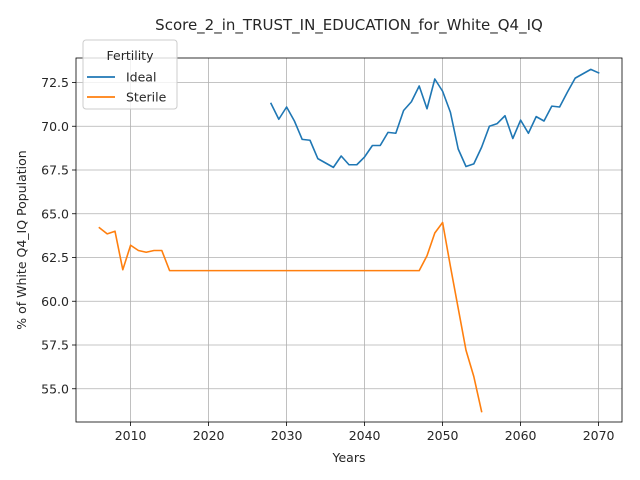  What do you see at coordinates (434, 118) in the screenshot?
I see `series-line-ideal` at bounding box center [434, 118].